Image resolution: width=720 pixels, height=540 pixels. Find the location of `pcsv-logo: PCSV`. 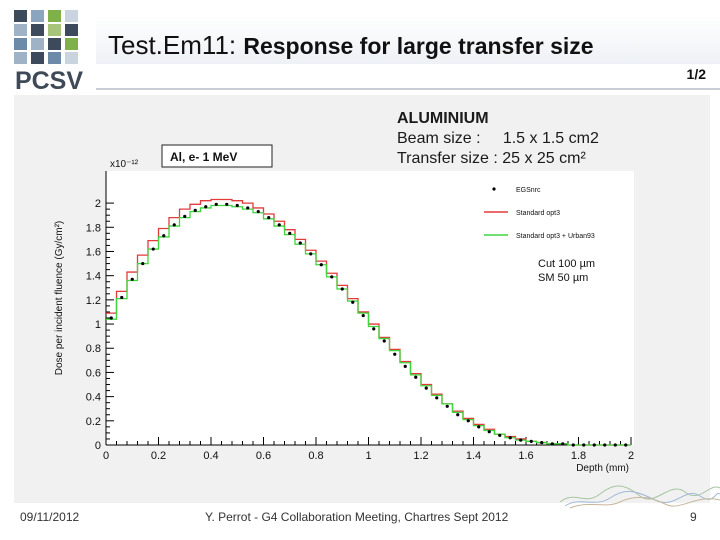

pcsv-logo: PCSV is located at coordinates (49, 51).